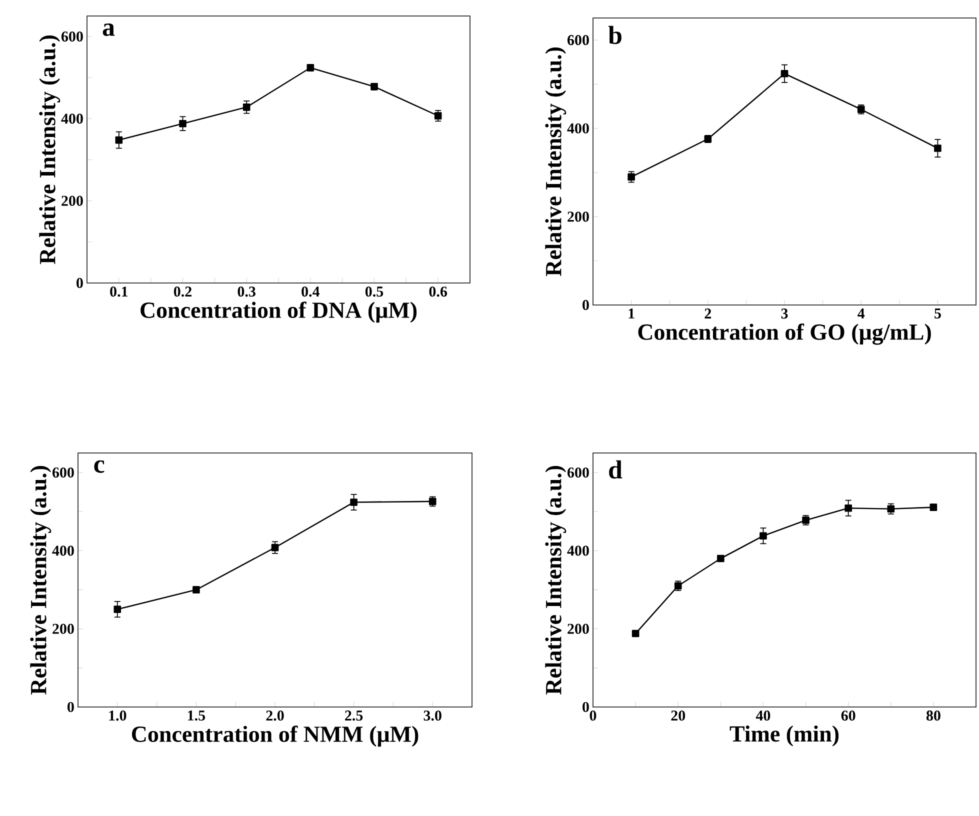 This screenshot has width=979, height=816. What do you see at coordinates (108, 30) in the screenshot?
I see `annotation: a` at bounding box center [108, 30].